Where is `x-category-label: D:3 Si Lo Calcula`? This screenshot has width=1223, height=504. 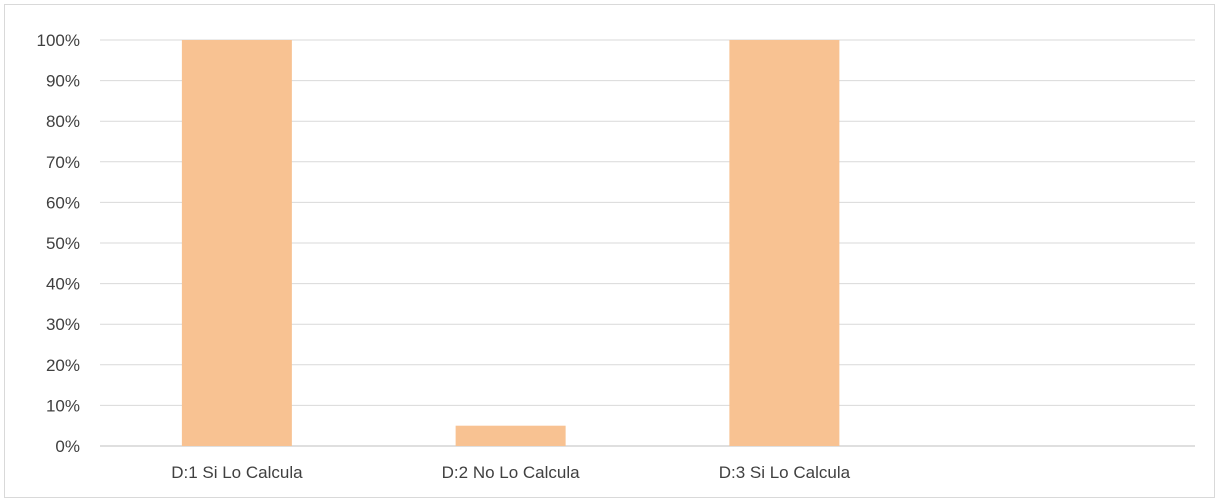
x-category-label: D:3 Si Lo Calcula is located at coordinates (785, 472).